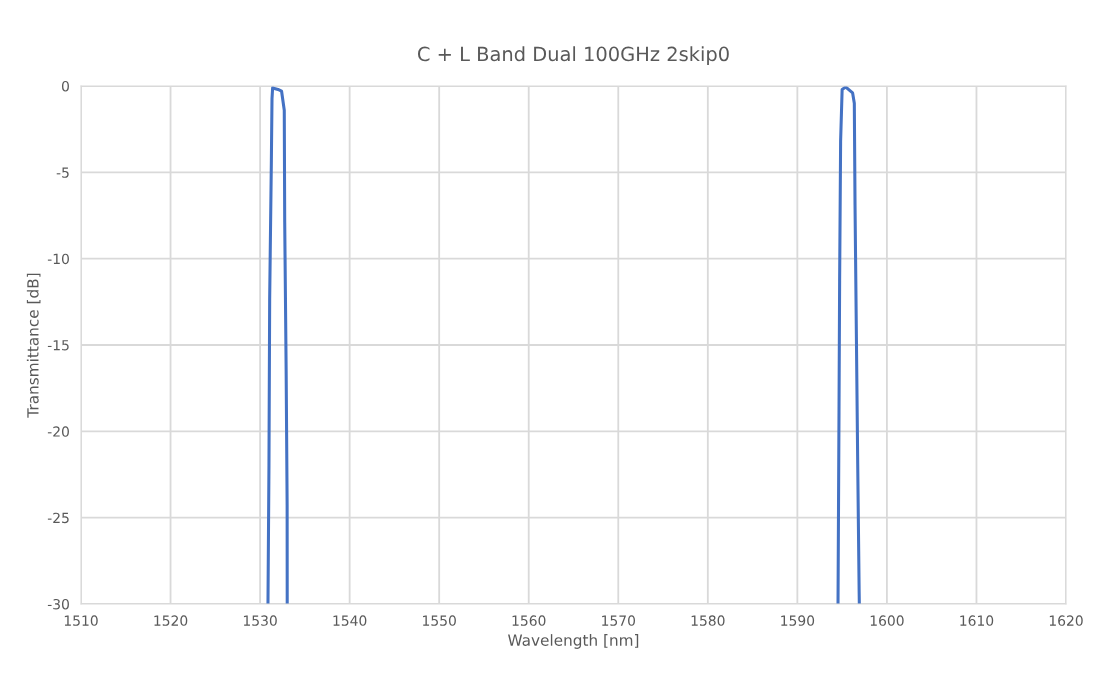 The image size is (1095, 686). I want to click on x-tick-label: 1570, so click(619, 620).